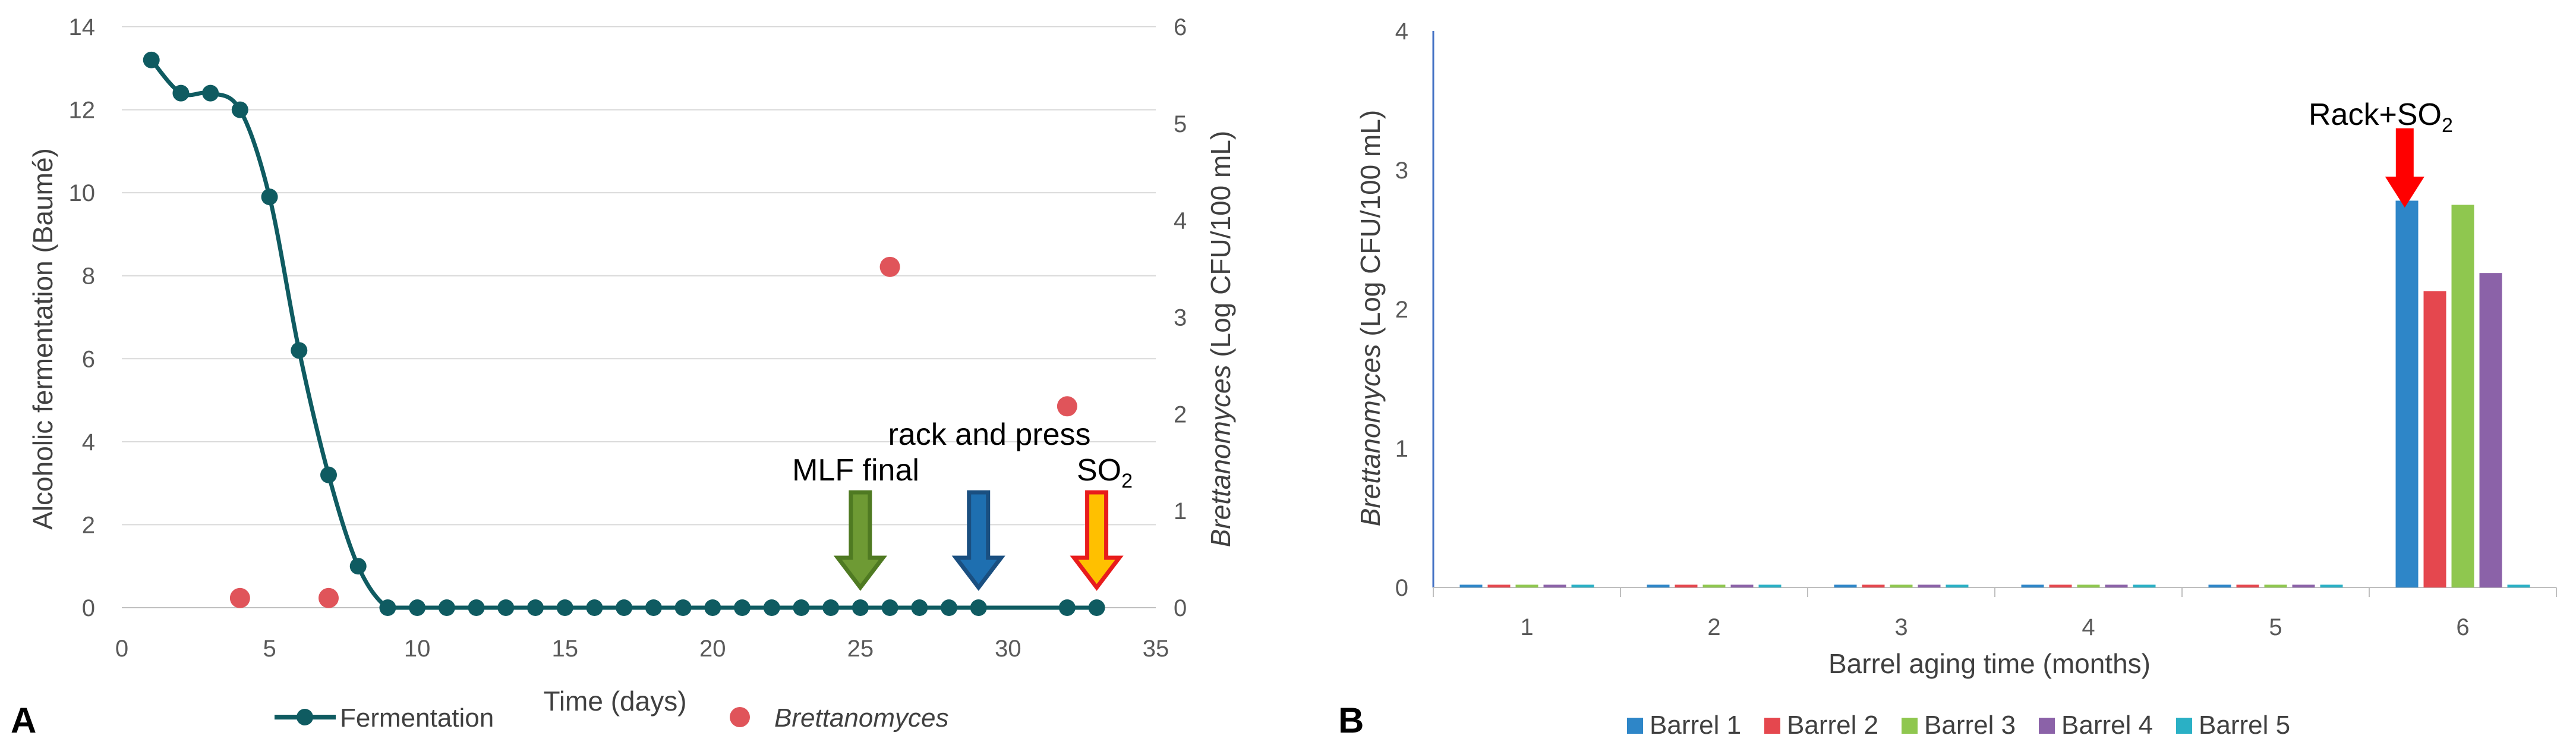 This screenshot has width=2576, height=751. I want to click on panel-a-y2-tick-label: 5, so click(1181, 124).